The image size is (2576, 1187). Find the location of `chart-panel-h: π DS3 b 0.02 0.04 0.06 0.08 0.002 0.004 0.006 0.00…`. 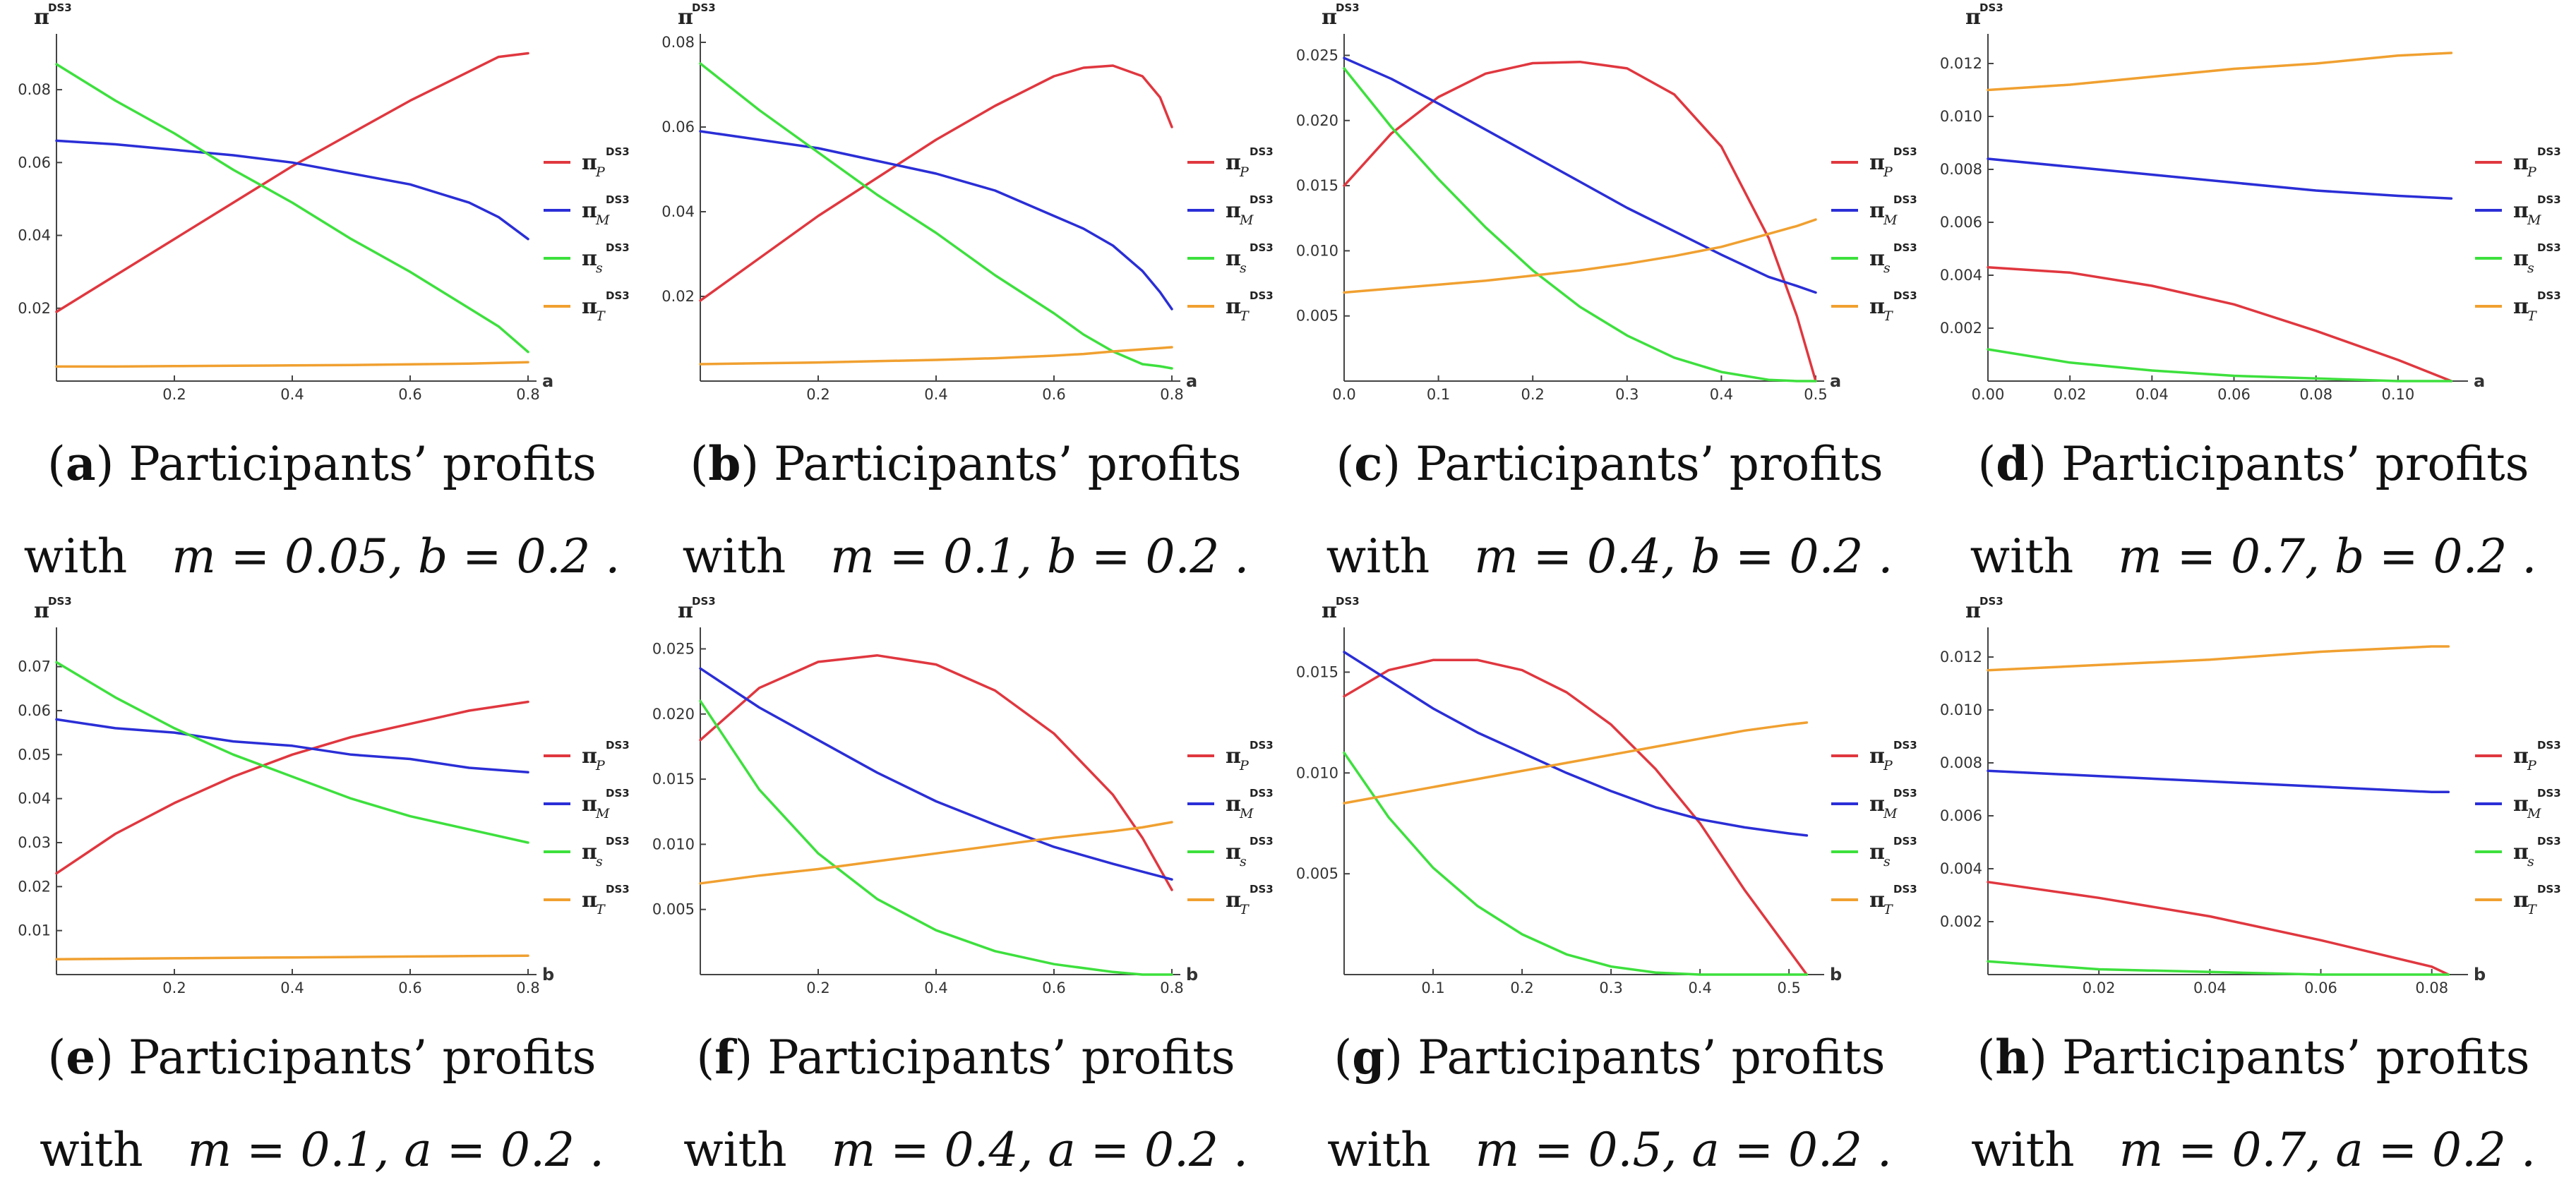

chart-panel-h: π DS3 b 0.02 0.04 0.06 0.08 0.002 0.004 0.006 0.00… is located at coordinates (2253, 890).